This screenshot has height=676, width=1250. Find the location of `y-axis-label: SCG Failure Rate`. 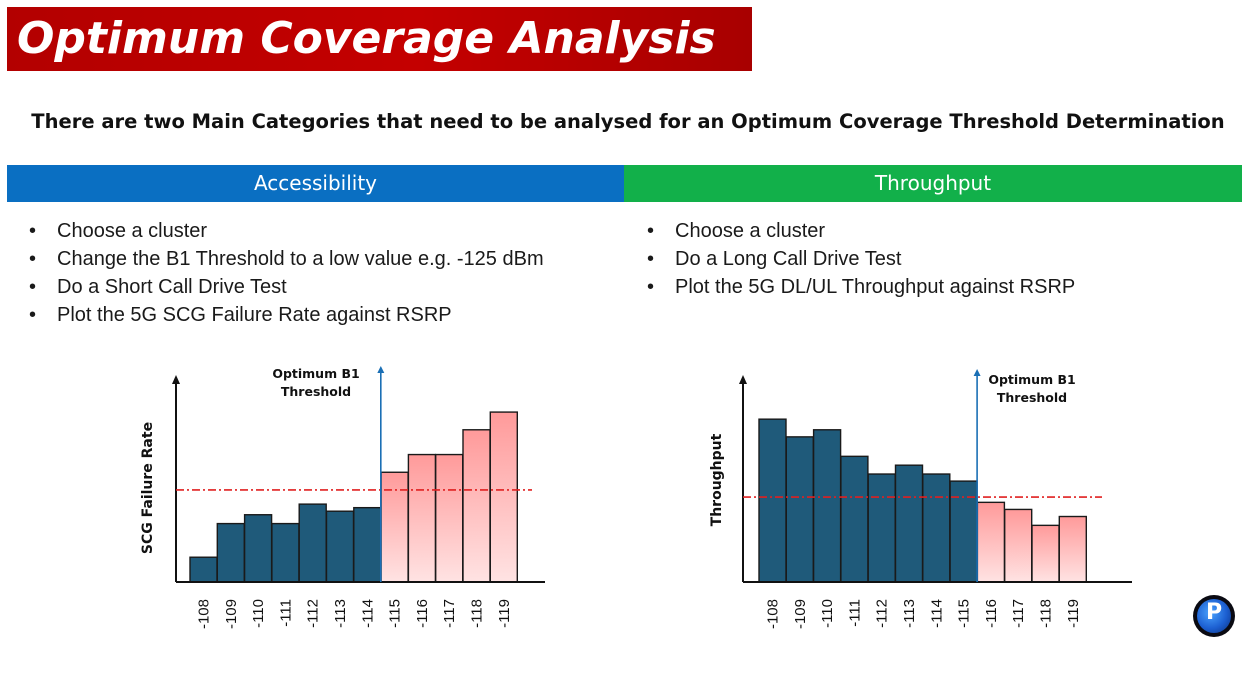

y-axis-label: SCG Failure Rate is located at coordinates (148, 488).